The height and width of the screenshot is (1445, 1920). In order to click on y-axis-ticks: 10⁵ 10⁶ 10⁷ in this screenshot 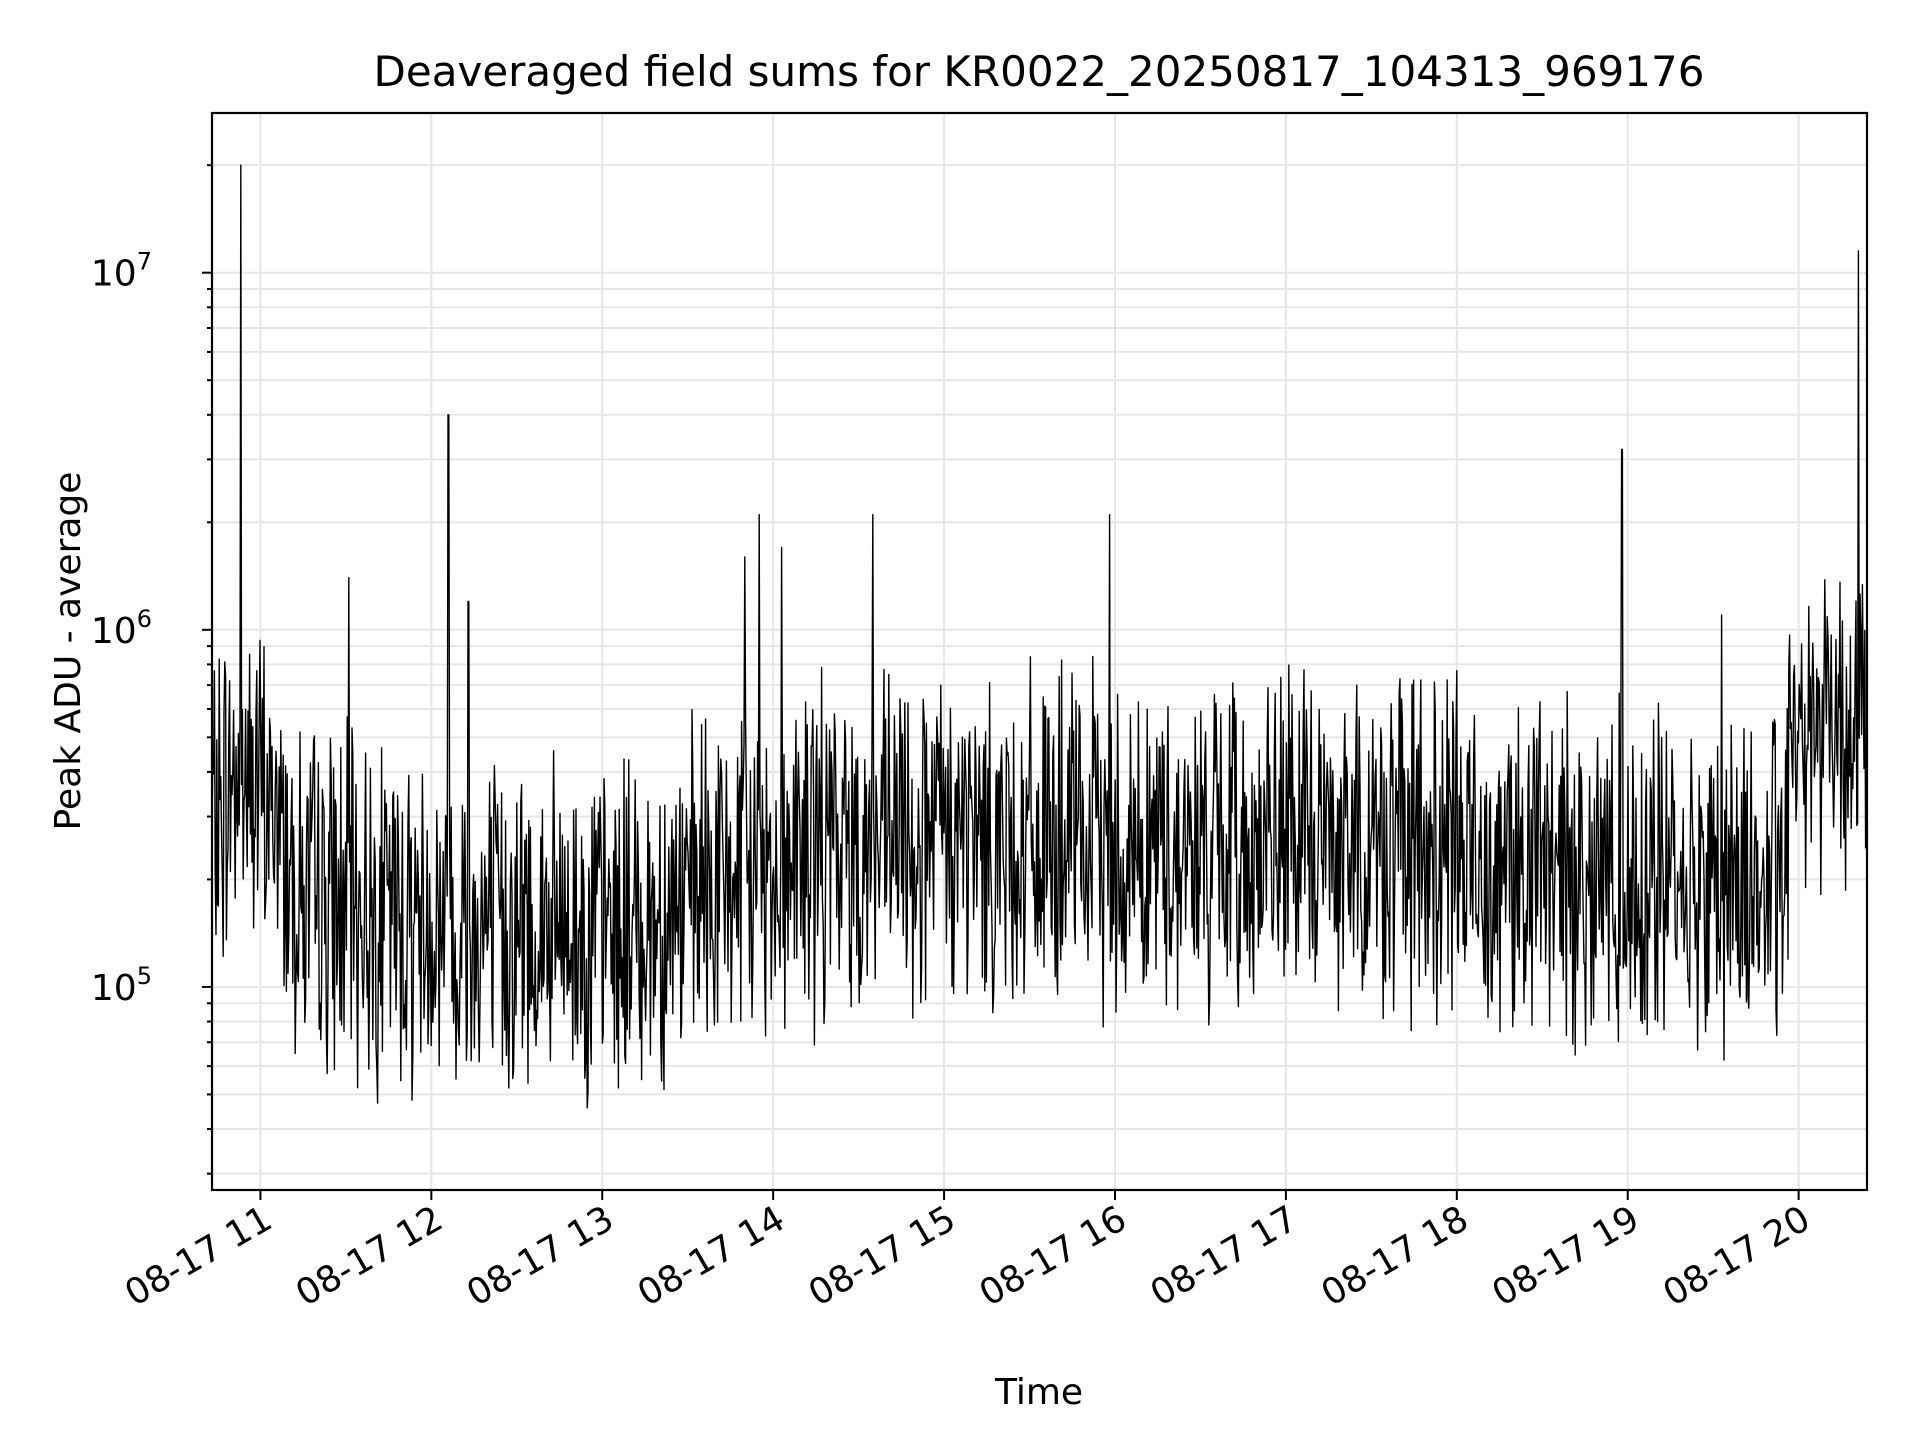, I will do `click(151, 669)`.